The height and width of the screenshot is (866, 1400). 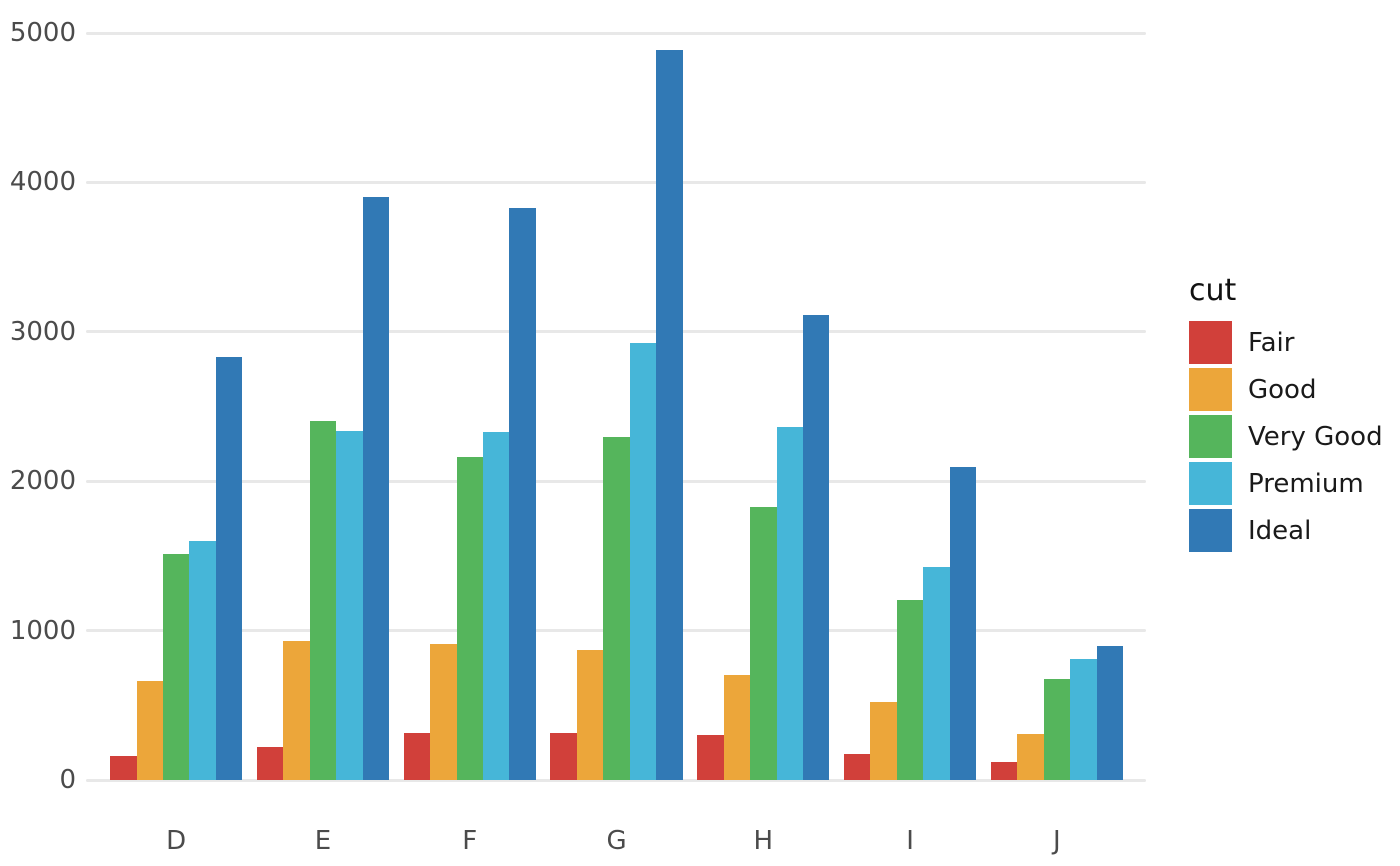 I want to click on legend-item-label: Ideal, so click(x=1280, y=530).